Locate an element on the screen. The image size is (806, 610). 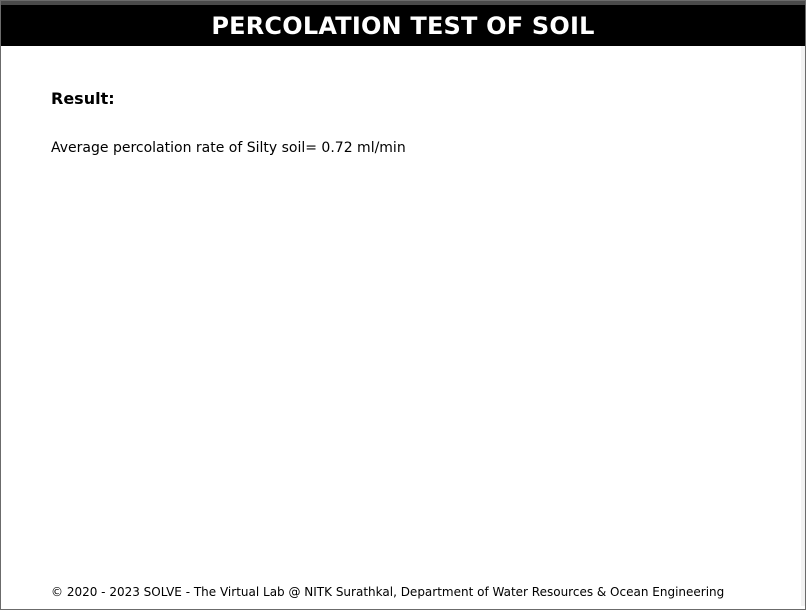
window-top-strip is located at coordinates (403, 3).